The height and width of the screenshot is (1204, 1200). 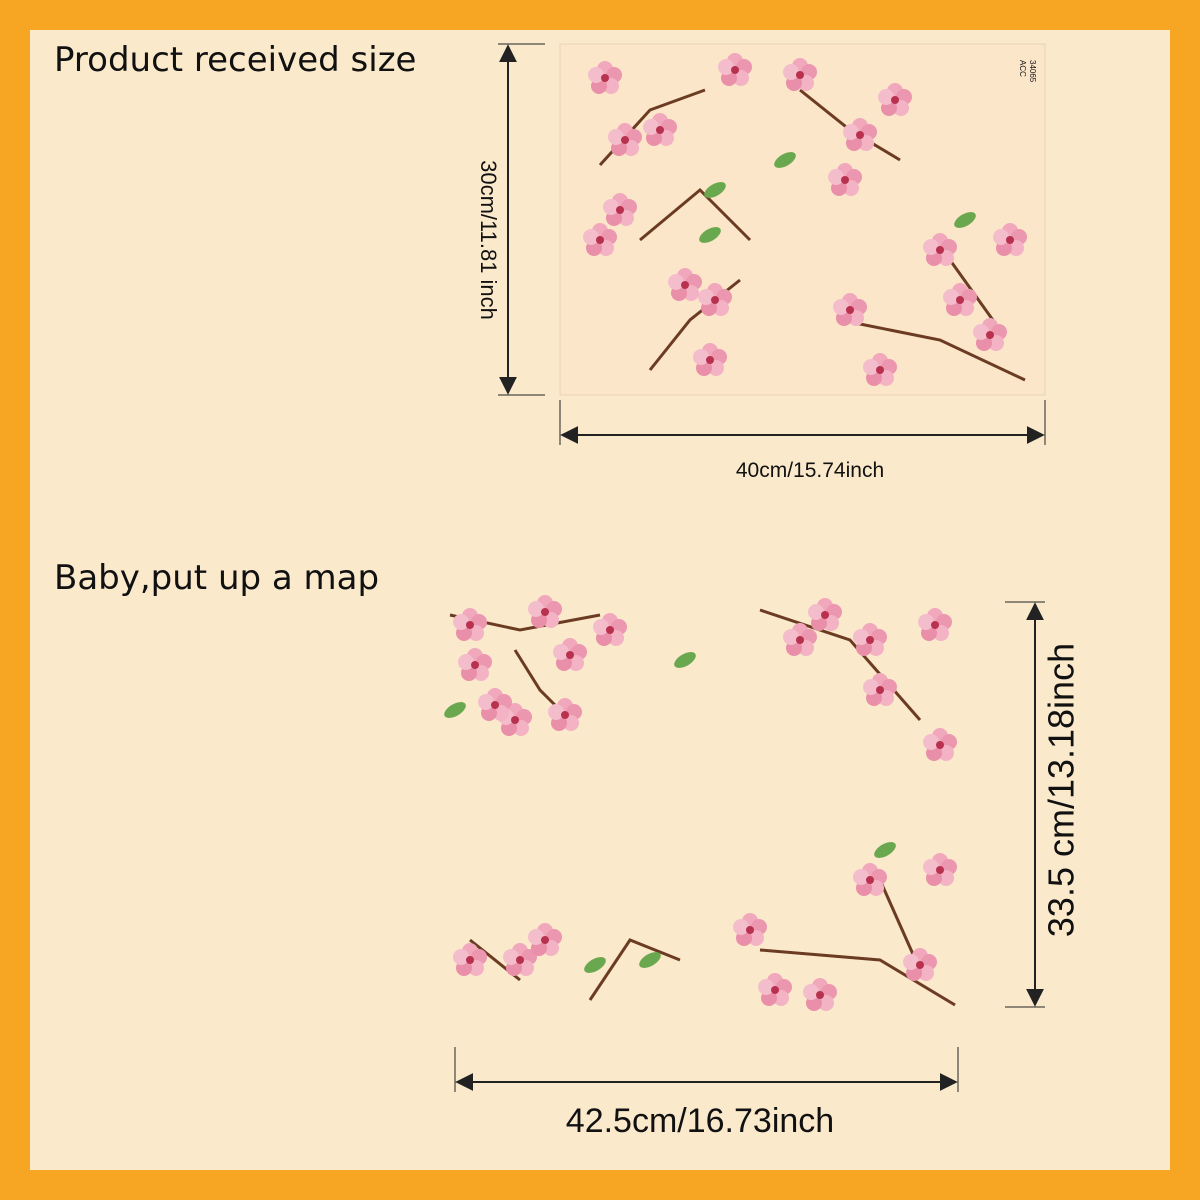 What do you see at coordinates (235, 60) in the screenshot?
I see `top-title: Product received size` at bounding box center [235, 60].